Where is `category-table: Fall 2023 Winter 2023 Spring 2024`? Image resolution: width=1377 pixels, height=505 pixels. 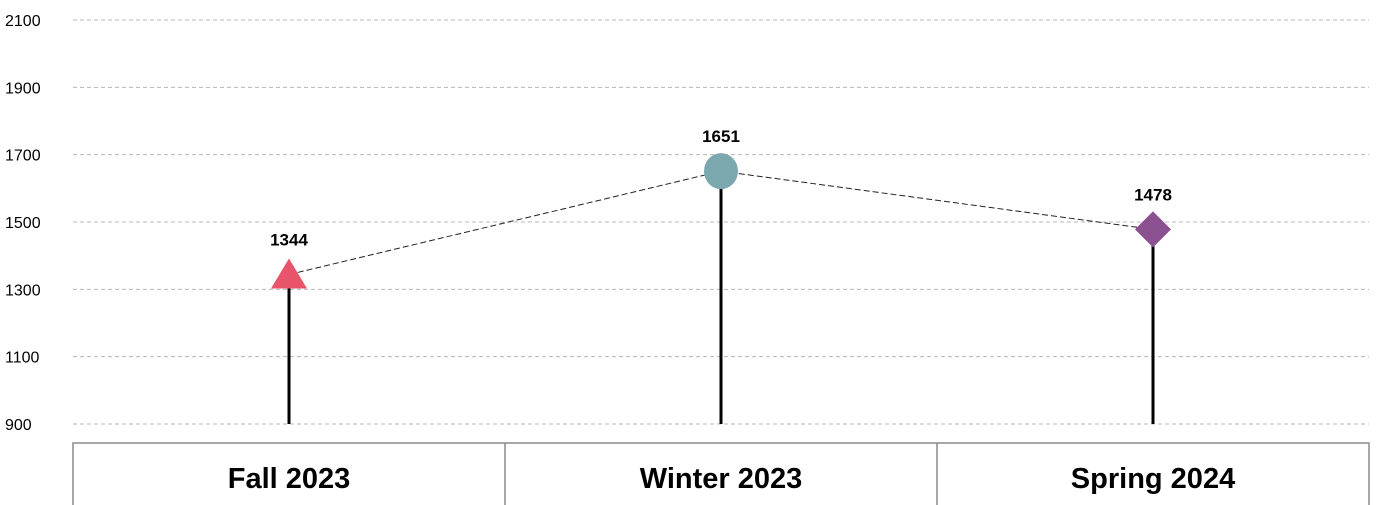
category-table: Fall 2023 Winter 2023 Spring 2024 is located at coordinates (721, 473).